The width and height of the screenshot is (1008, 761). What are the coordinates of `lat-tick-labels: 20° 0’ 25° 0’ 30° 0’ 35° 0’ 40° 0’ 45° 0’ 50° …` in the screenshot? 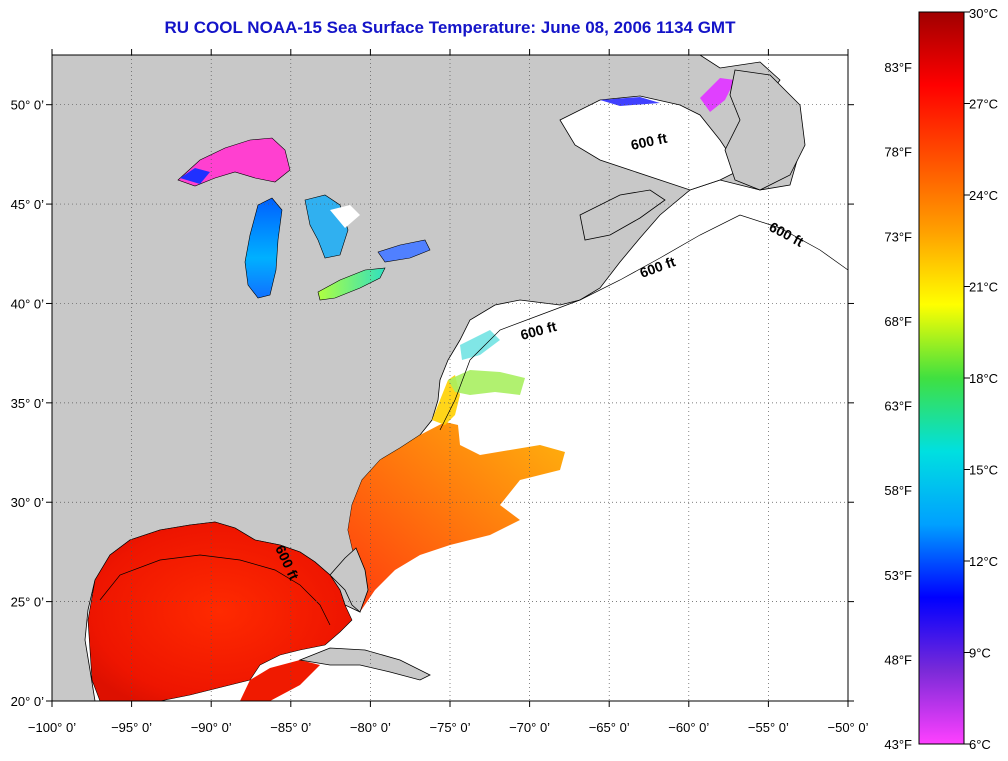 It's located at (28, 403).